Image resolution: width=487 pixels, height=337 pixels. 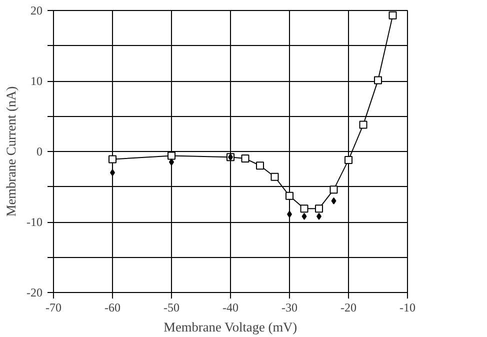 I want to click on x-tick-label: -10, so click(x=408, y=307).